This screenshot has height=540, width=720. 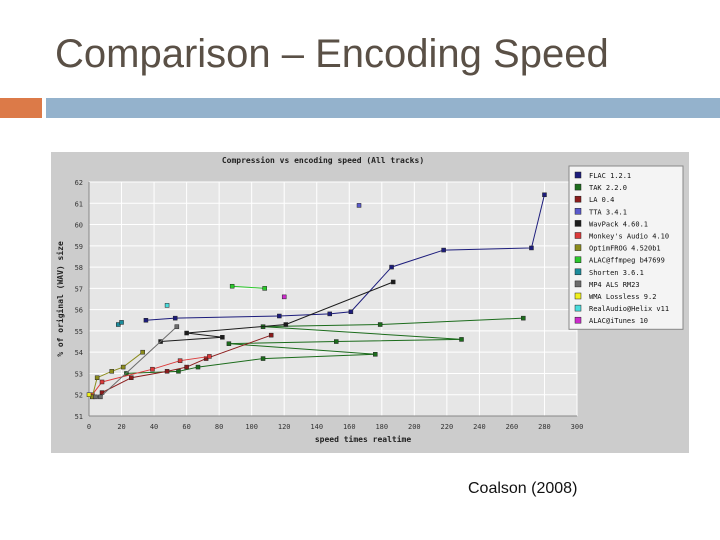 What do you see at coordinates (363, 439) in the screenshot?
I see `x-axis-label: speed times realtime` at bounding box center [363, 439].